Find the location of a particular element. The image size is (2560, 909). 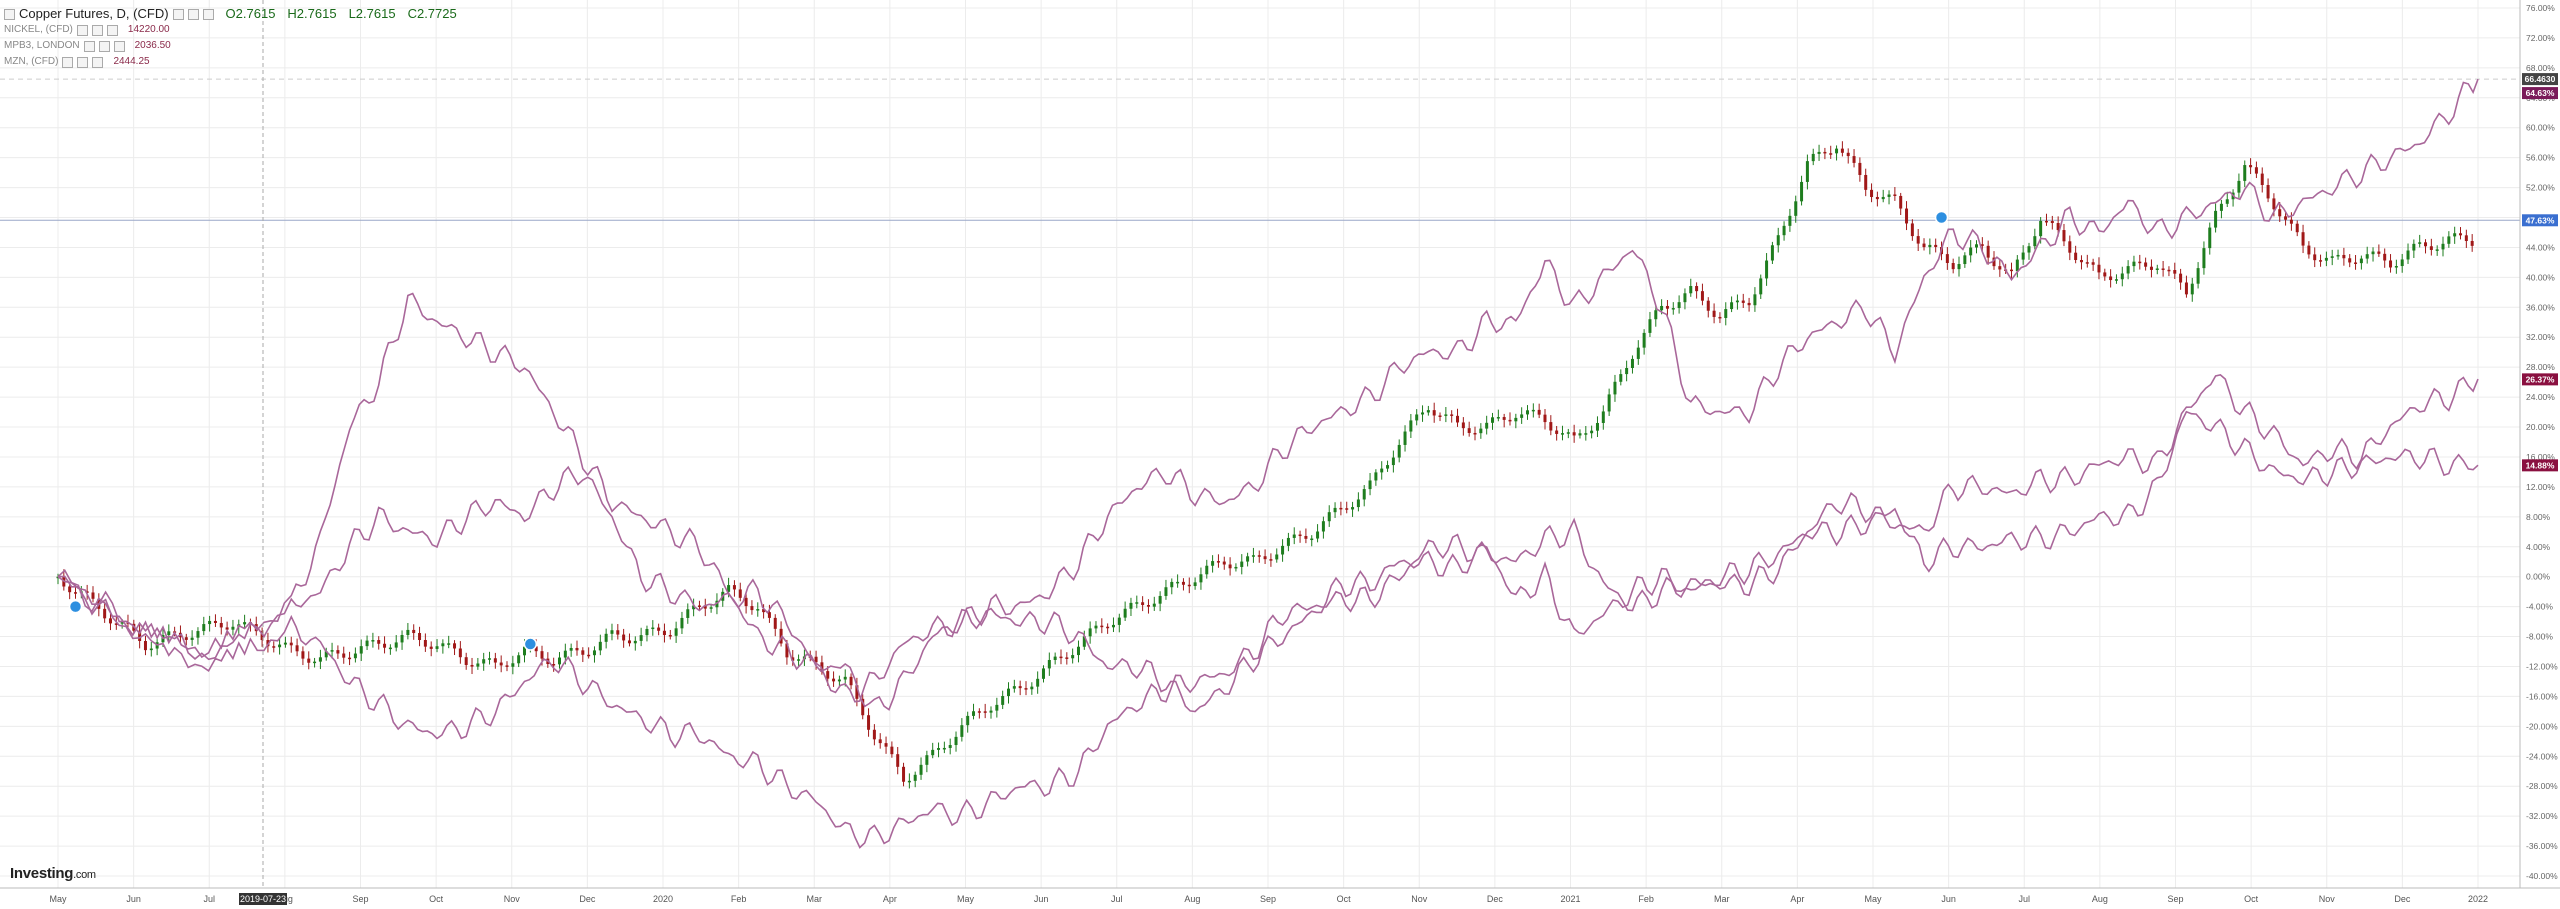

x-tick-label: Oct is located at coordinates (2251, 899).